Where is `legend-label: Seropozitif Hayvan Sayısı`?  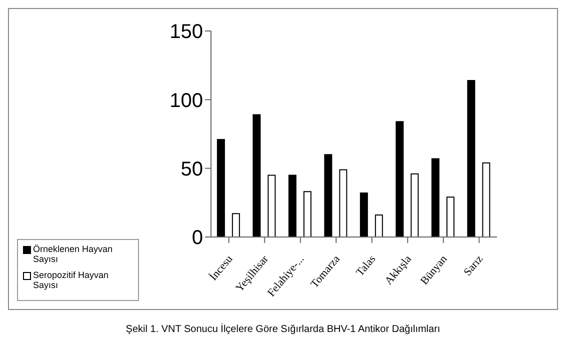 legend-label: Seropozitif Hayvan Sayısı is located at coordinates (71, 280).